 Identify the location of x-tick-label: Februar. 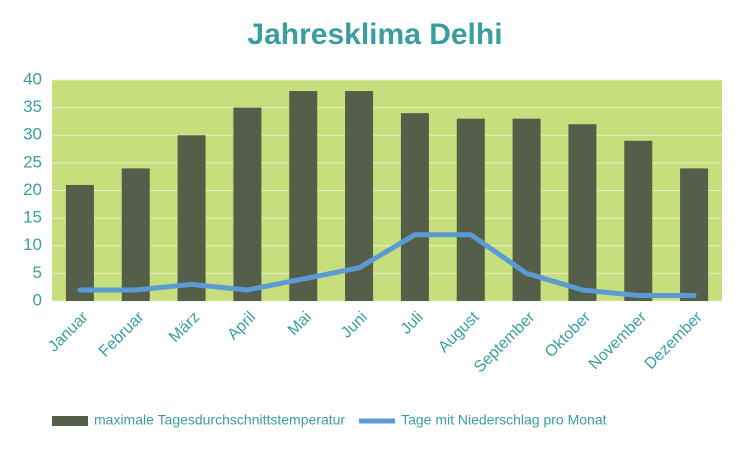
(122, 334).